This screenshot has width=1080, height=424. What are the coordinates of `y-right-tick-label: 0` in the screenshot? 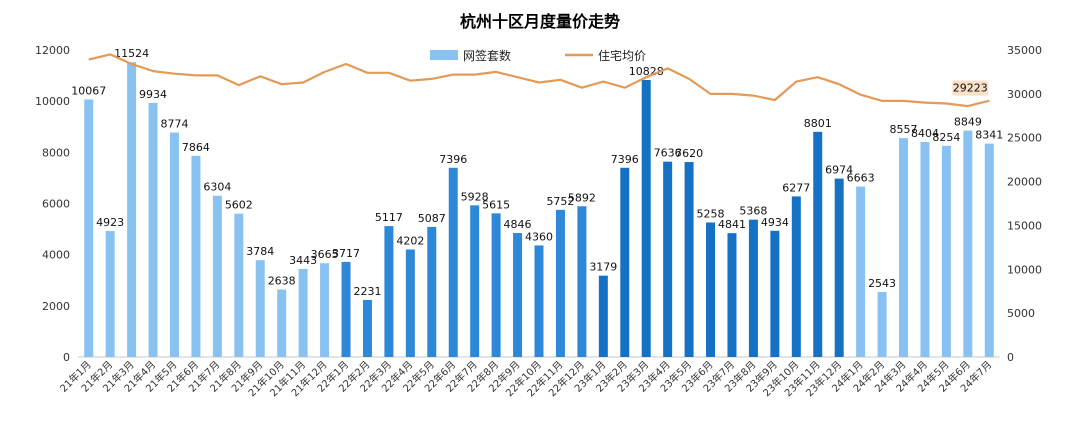 It's located at (1010, 357).